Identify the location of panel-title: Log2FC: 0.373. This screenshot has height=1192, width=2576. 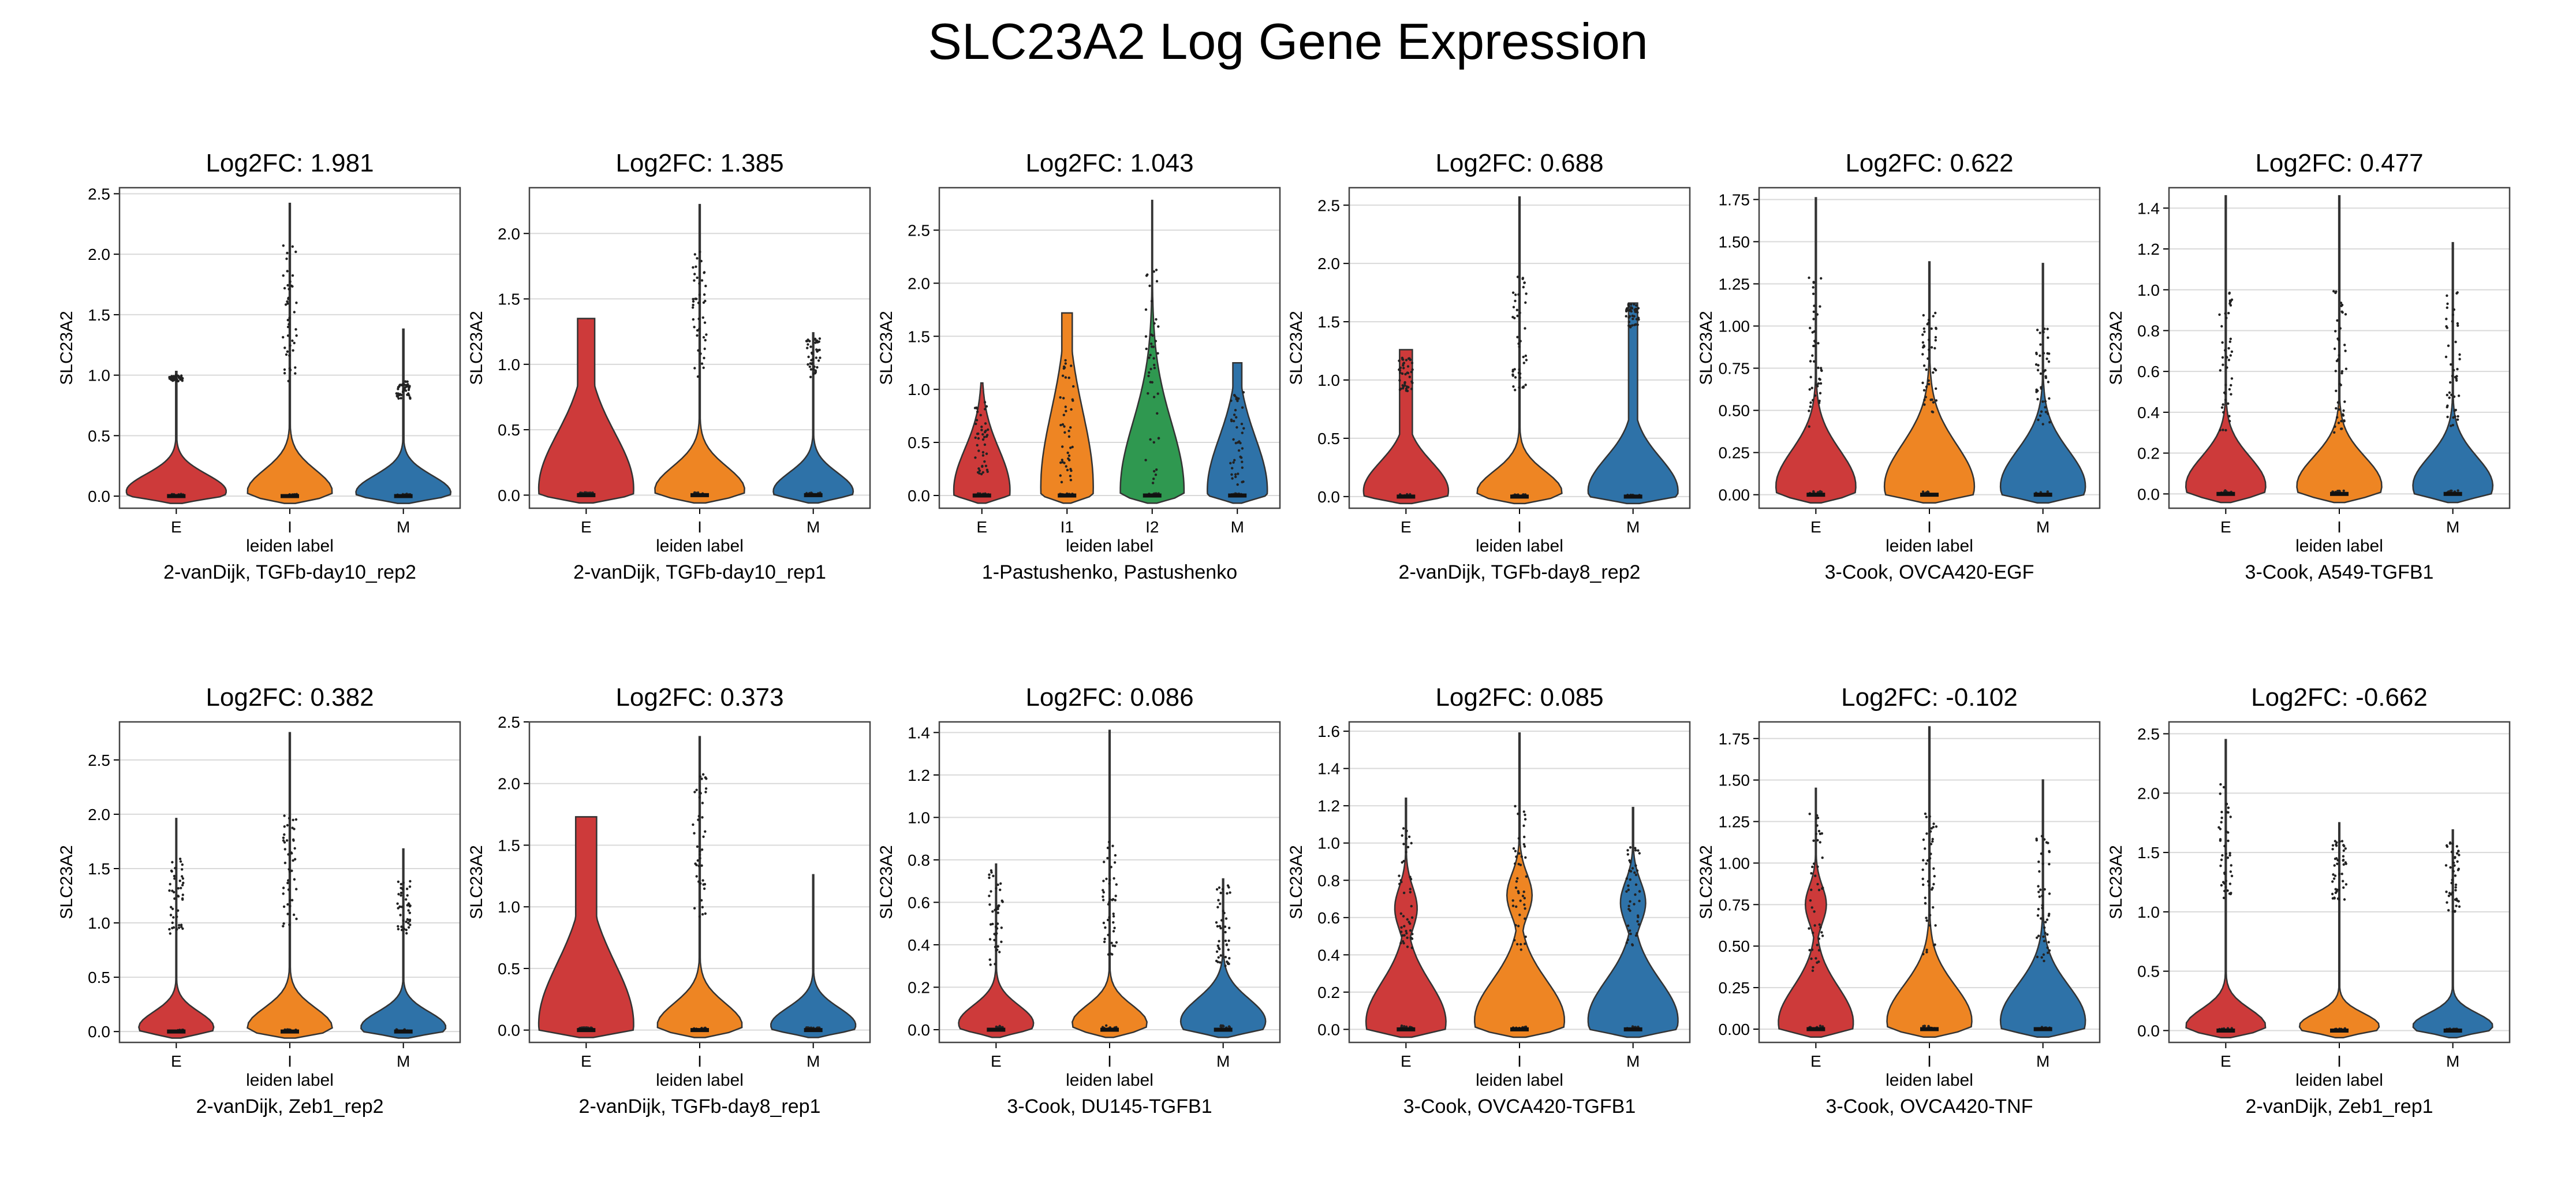
(699, 697).